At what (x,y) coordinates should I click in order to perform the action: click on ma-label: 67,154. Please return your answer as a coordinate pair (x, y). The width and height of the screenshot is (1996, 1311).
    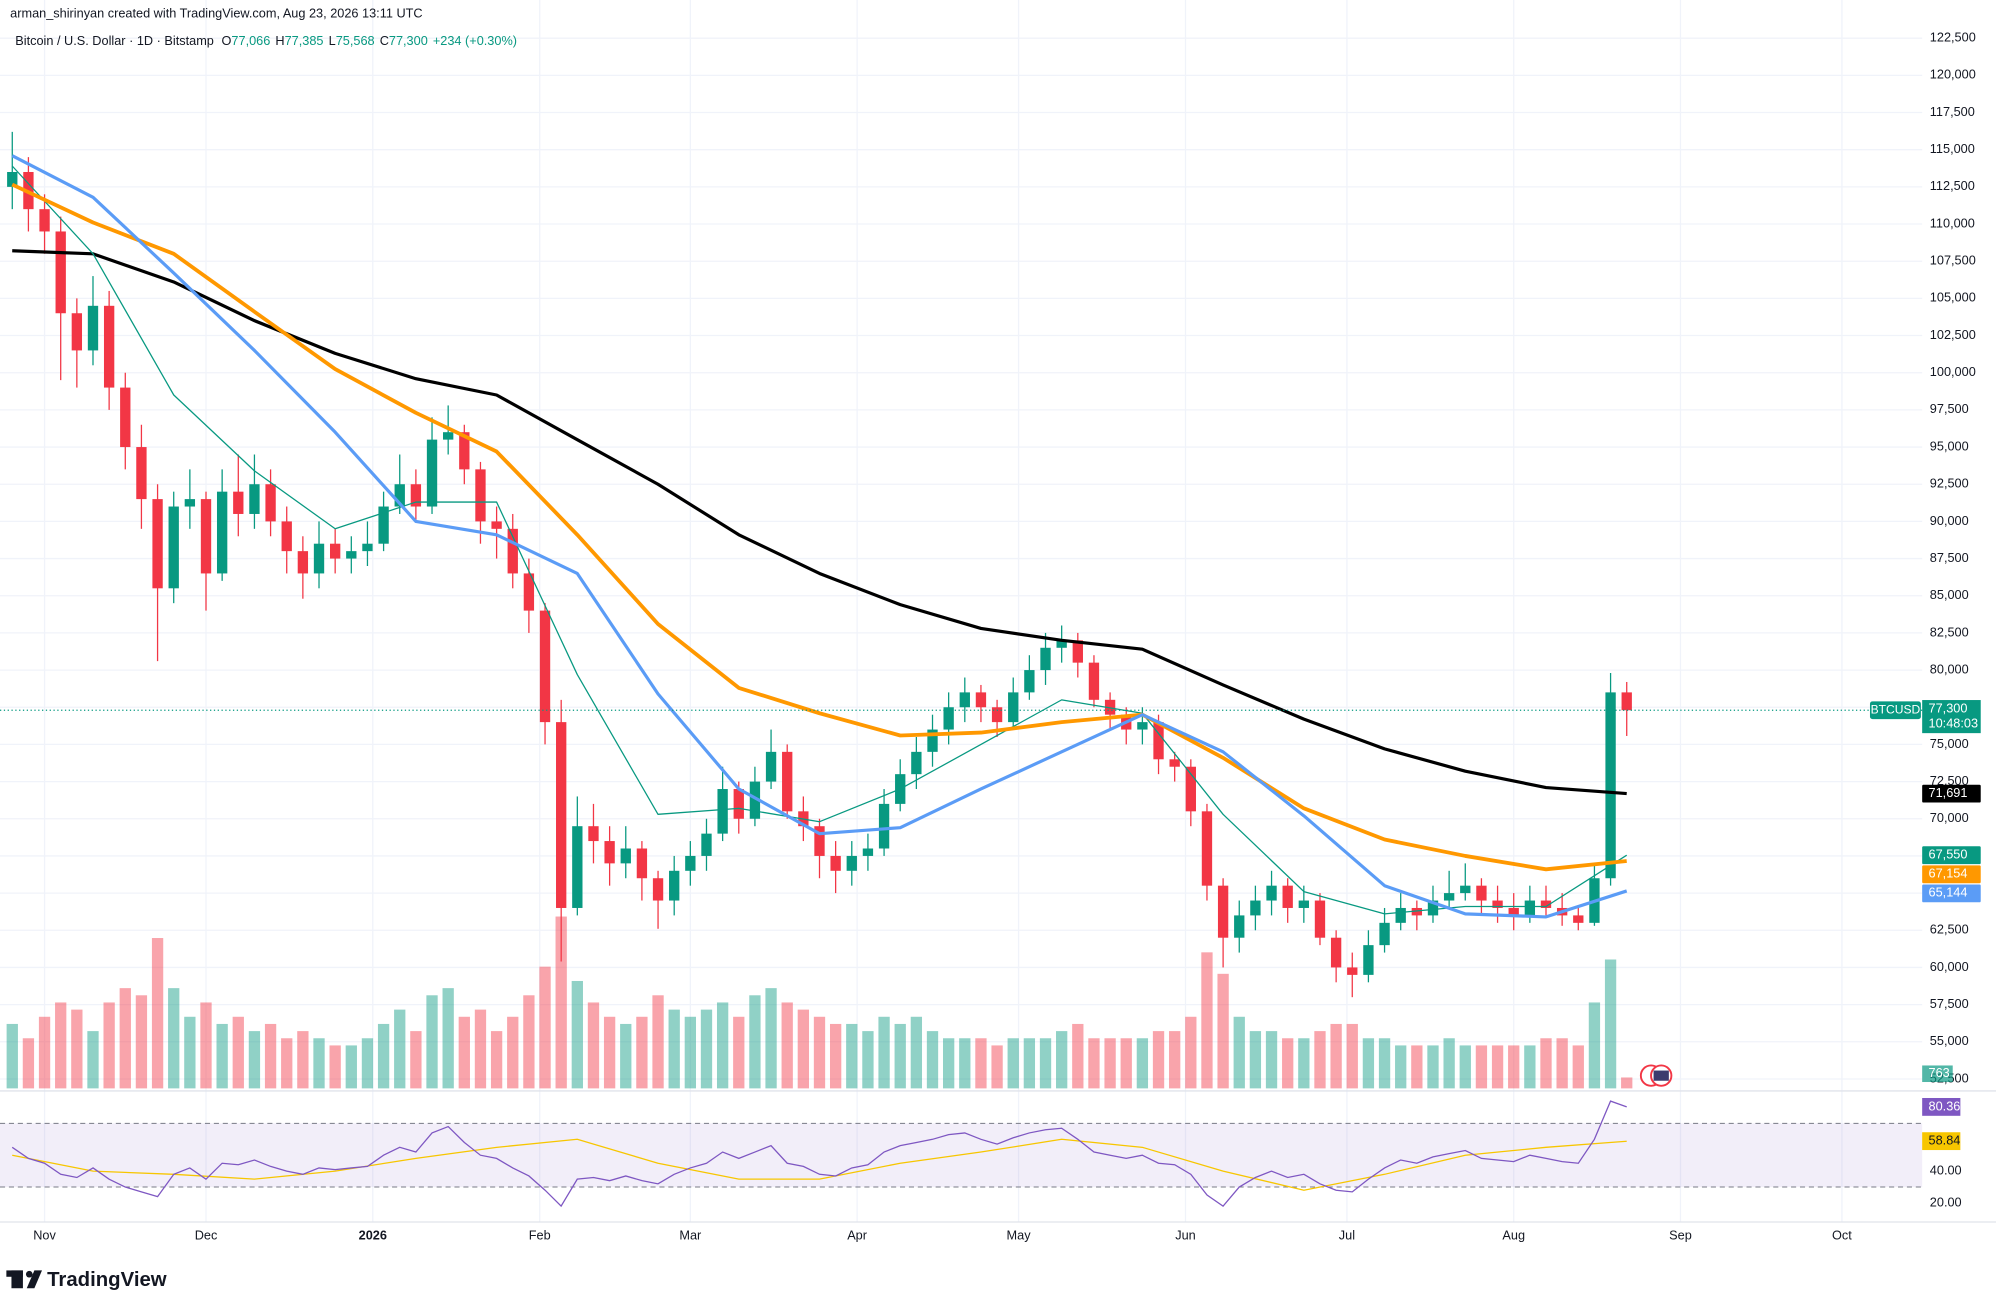
    Looking at the image, I should click on (1948, 873).